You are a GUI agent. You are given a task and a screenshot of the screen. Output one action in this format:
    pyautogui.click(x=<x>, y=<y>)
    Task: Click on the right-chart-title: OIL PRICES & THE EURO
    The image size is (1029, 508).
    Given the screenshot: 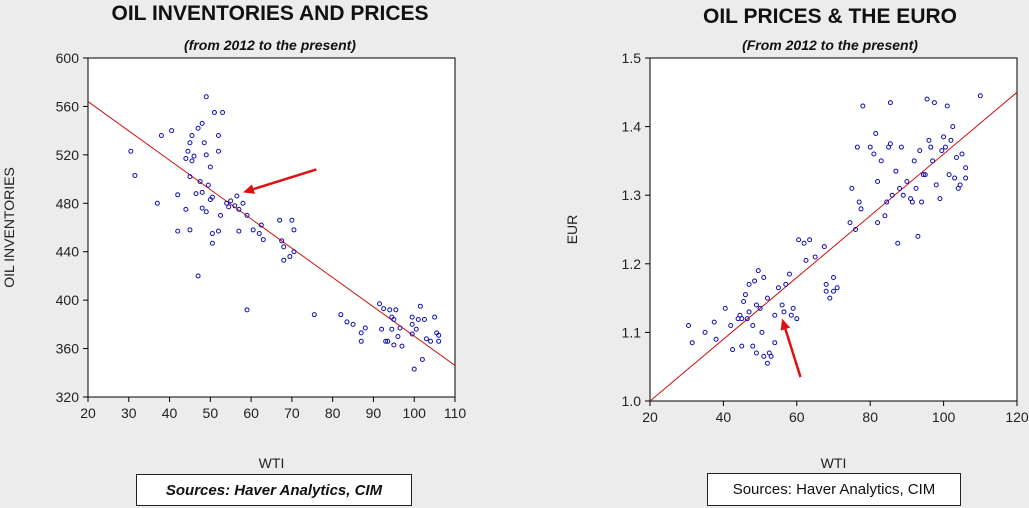 What is the action you would take?
    pyautogui.click(x=830, y=16)
    